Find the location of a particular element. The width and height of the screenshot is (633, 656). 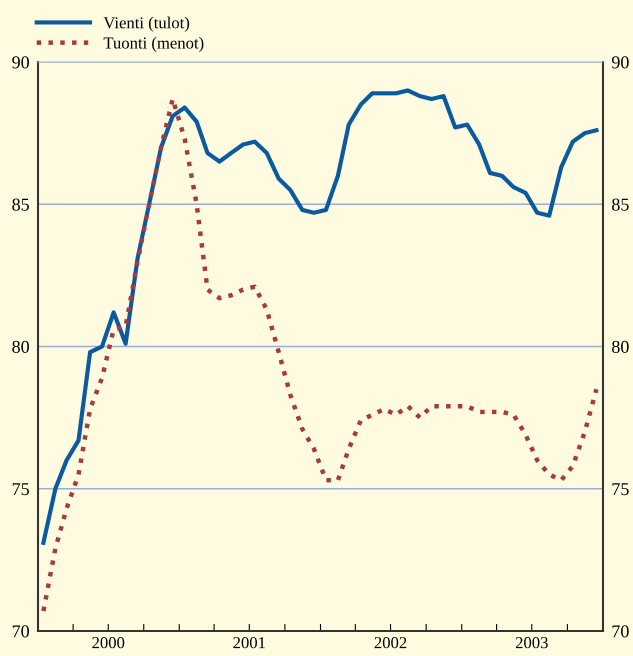

y-tick-label: 70 is located at coordinates (20, 631).